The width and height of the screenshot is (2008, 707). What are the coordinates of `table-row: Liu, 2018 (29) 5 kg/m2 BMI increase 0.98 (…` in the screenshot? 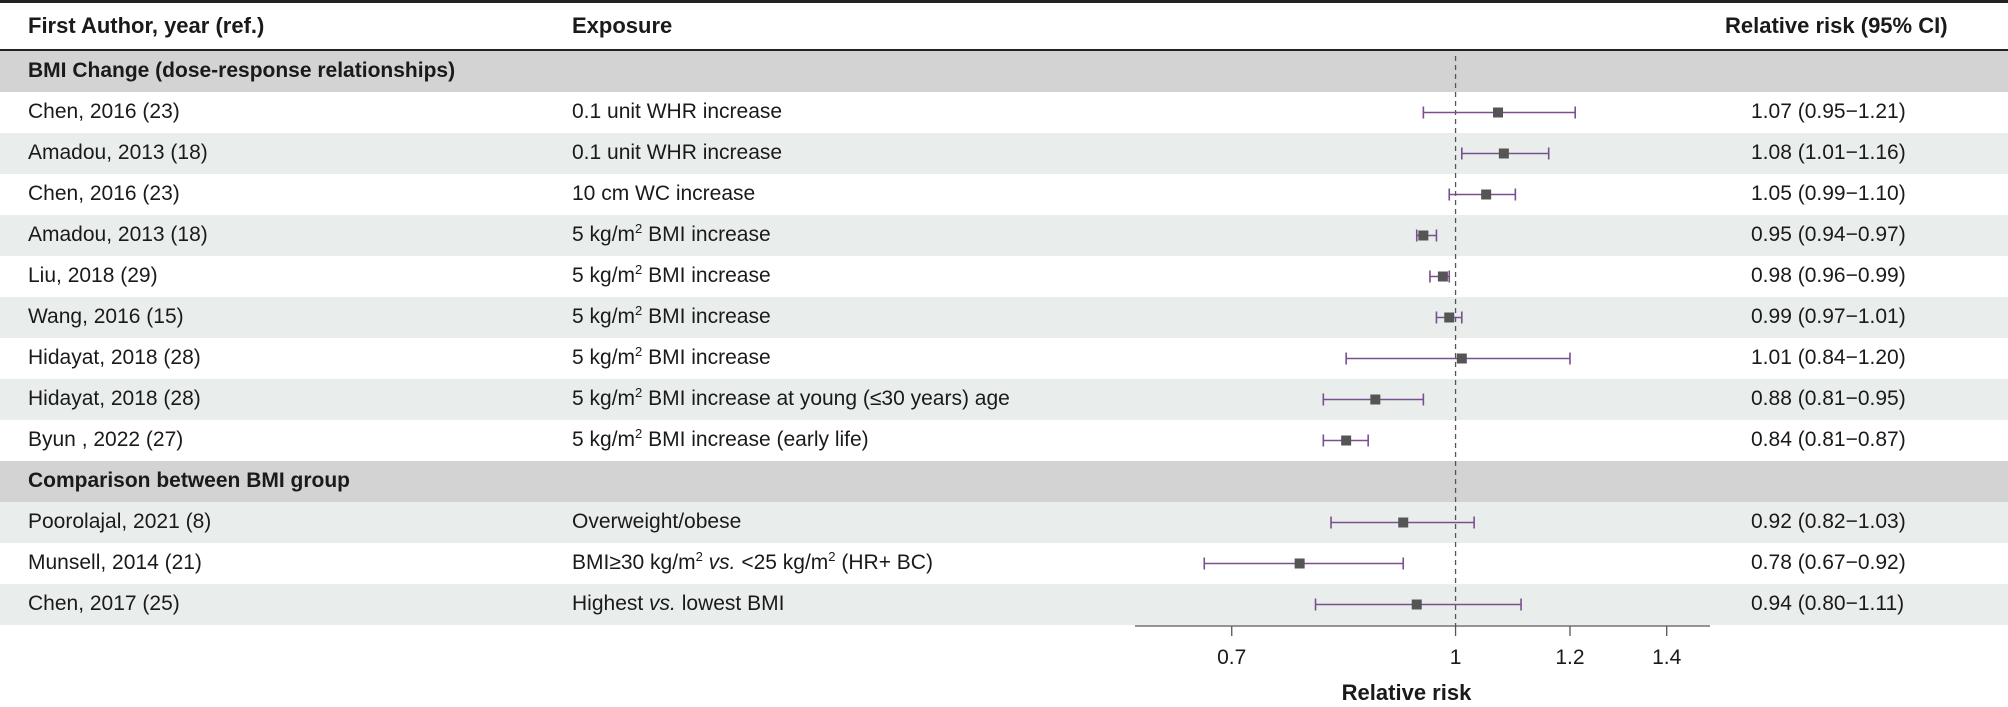 It's located at (1004, 276).